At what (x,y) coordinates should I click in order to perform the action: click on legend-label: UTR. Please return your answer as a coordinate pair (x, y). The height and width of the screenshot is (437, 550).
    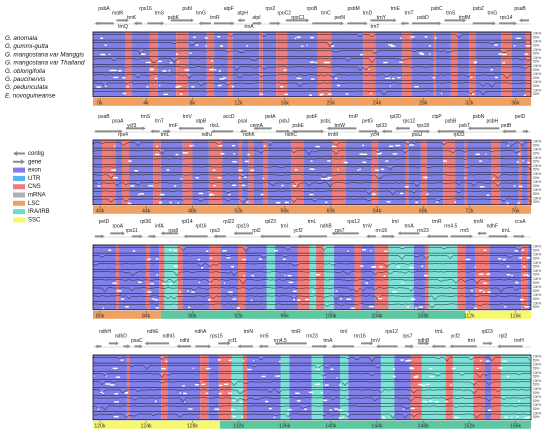
    Looking at the image, I should click on (34, 179).